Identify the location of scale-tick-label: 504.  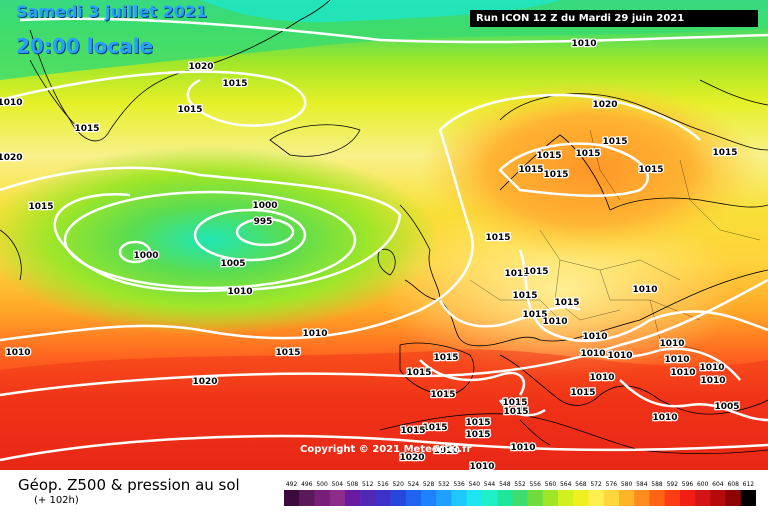
(338, 484).